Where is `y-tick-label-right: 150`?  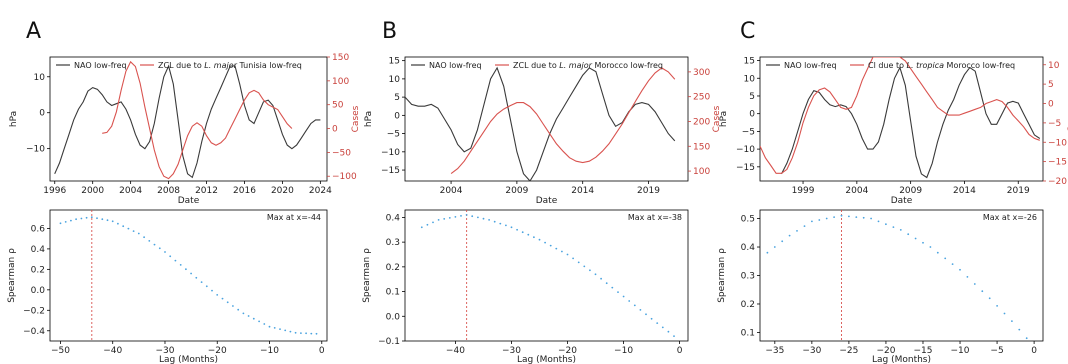
y-tick-label-right: 150 is located at coordinates (340, 58).